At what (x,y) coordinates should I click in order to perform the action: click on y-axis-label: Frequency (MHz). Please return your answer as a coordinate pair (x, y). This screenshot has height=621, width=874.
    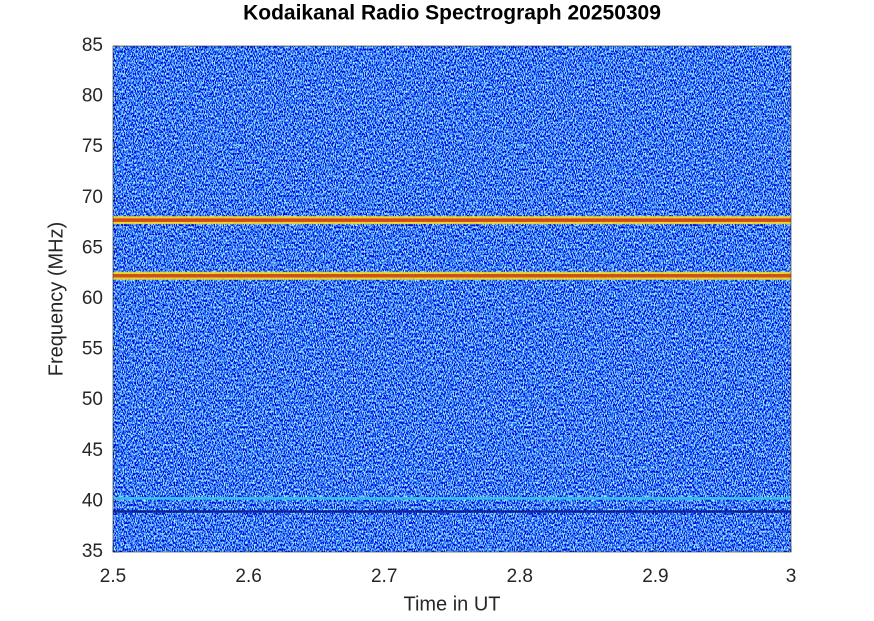
    Looking at the image, I should click on (56, 299).